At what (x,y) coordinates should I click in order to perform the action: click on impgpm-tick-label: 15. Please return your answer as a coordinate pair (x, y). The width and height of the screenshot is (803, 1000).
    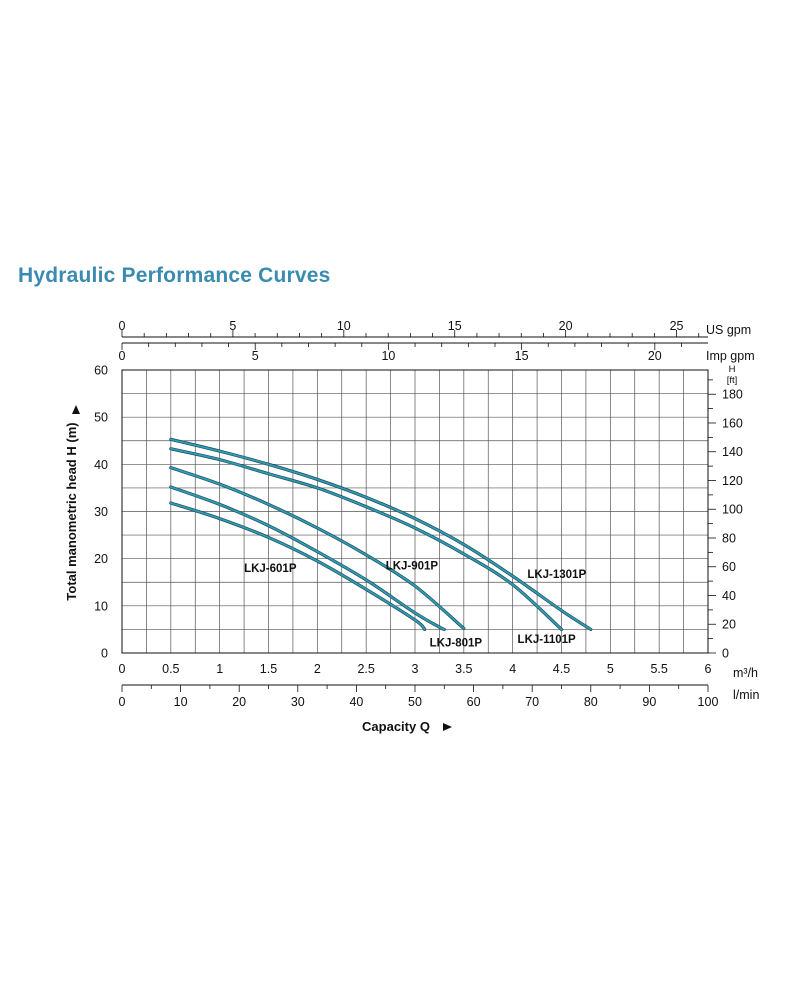
    Looking at the image, I should click on (522, 356).